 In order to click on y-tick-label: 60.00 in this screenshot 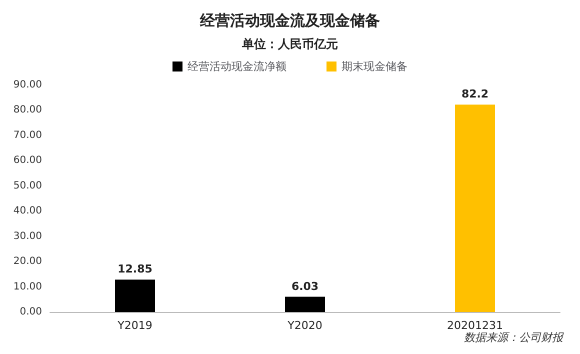, I will do `click(27, 160)`.